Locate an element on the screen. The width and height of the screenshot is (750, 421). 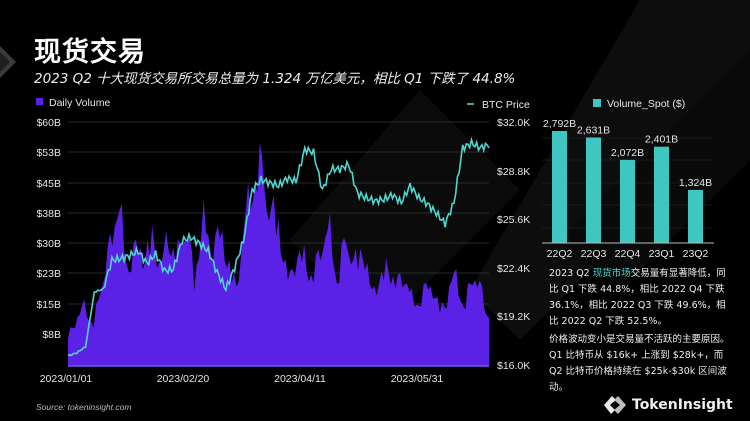
spot-market-highlight: 现货市场 is located at coordinates (611, 273).